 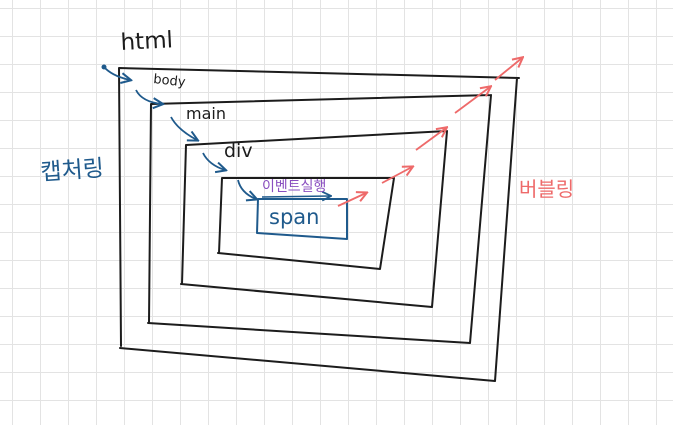 What do you see at coordinates (116, 73) in the screenshot?
I see `capture-arrow-html-body` at bounding box center [116, 73].